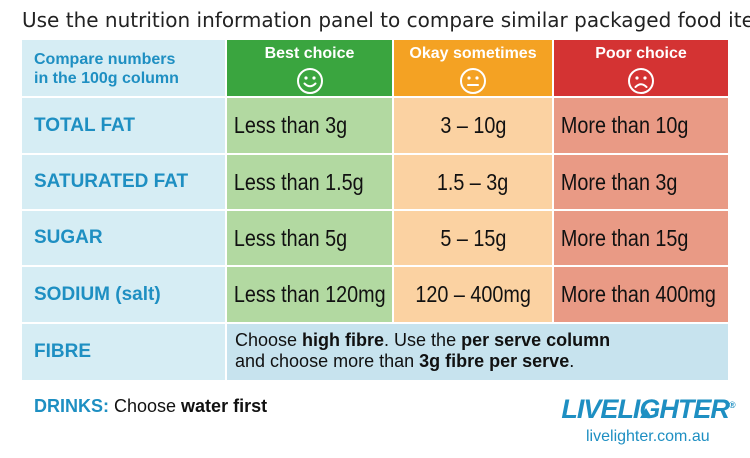  I want to click on sugar-poor-value: More than 15g, so click(624, 237).